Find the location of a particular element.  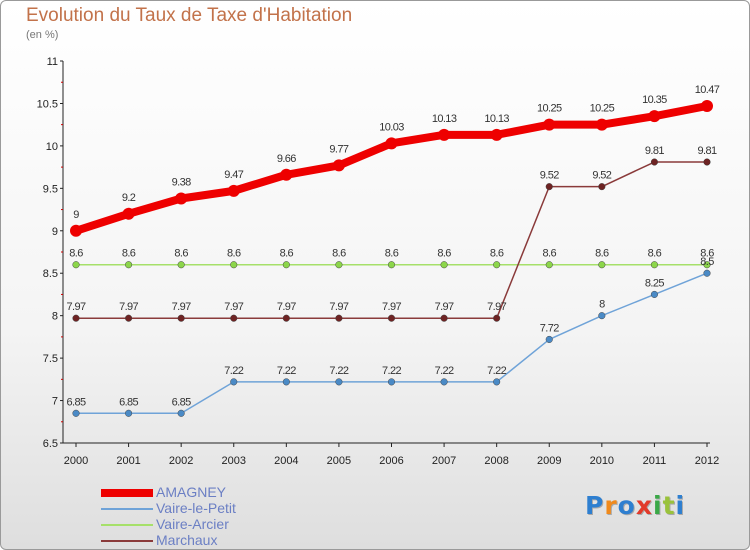

data-label: 8.5 is located at coordinates (707, 262).